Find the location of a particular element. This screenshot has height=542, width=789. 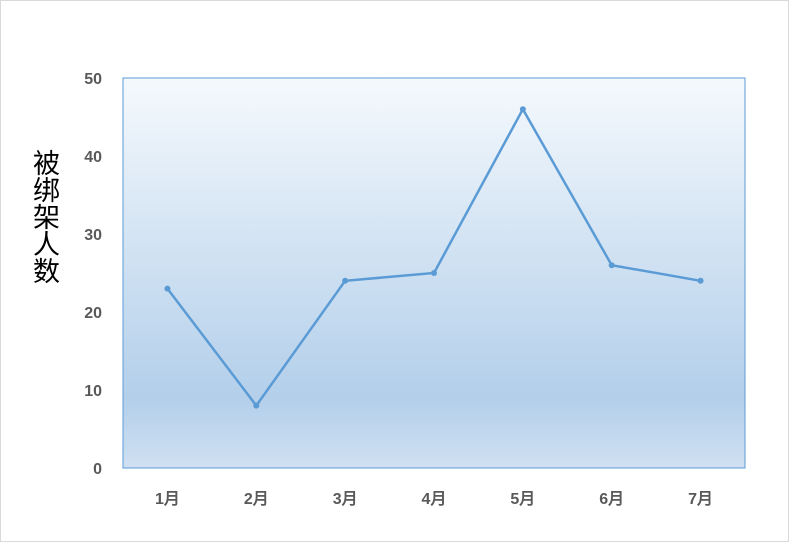

x-tick-label: 2月 is located at coordinates (256, 499).